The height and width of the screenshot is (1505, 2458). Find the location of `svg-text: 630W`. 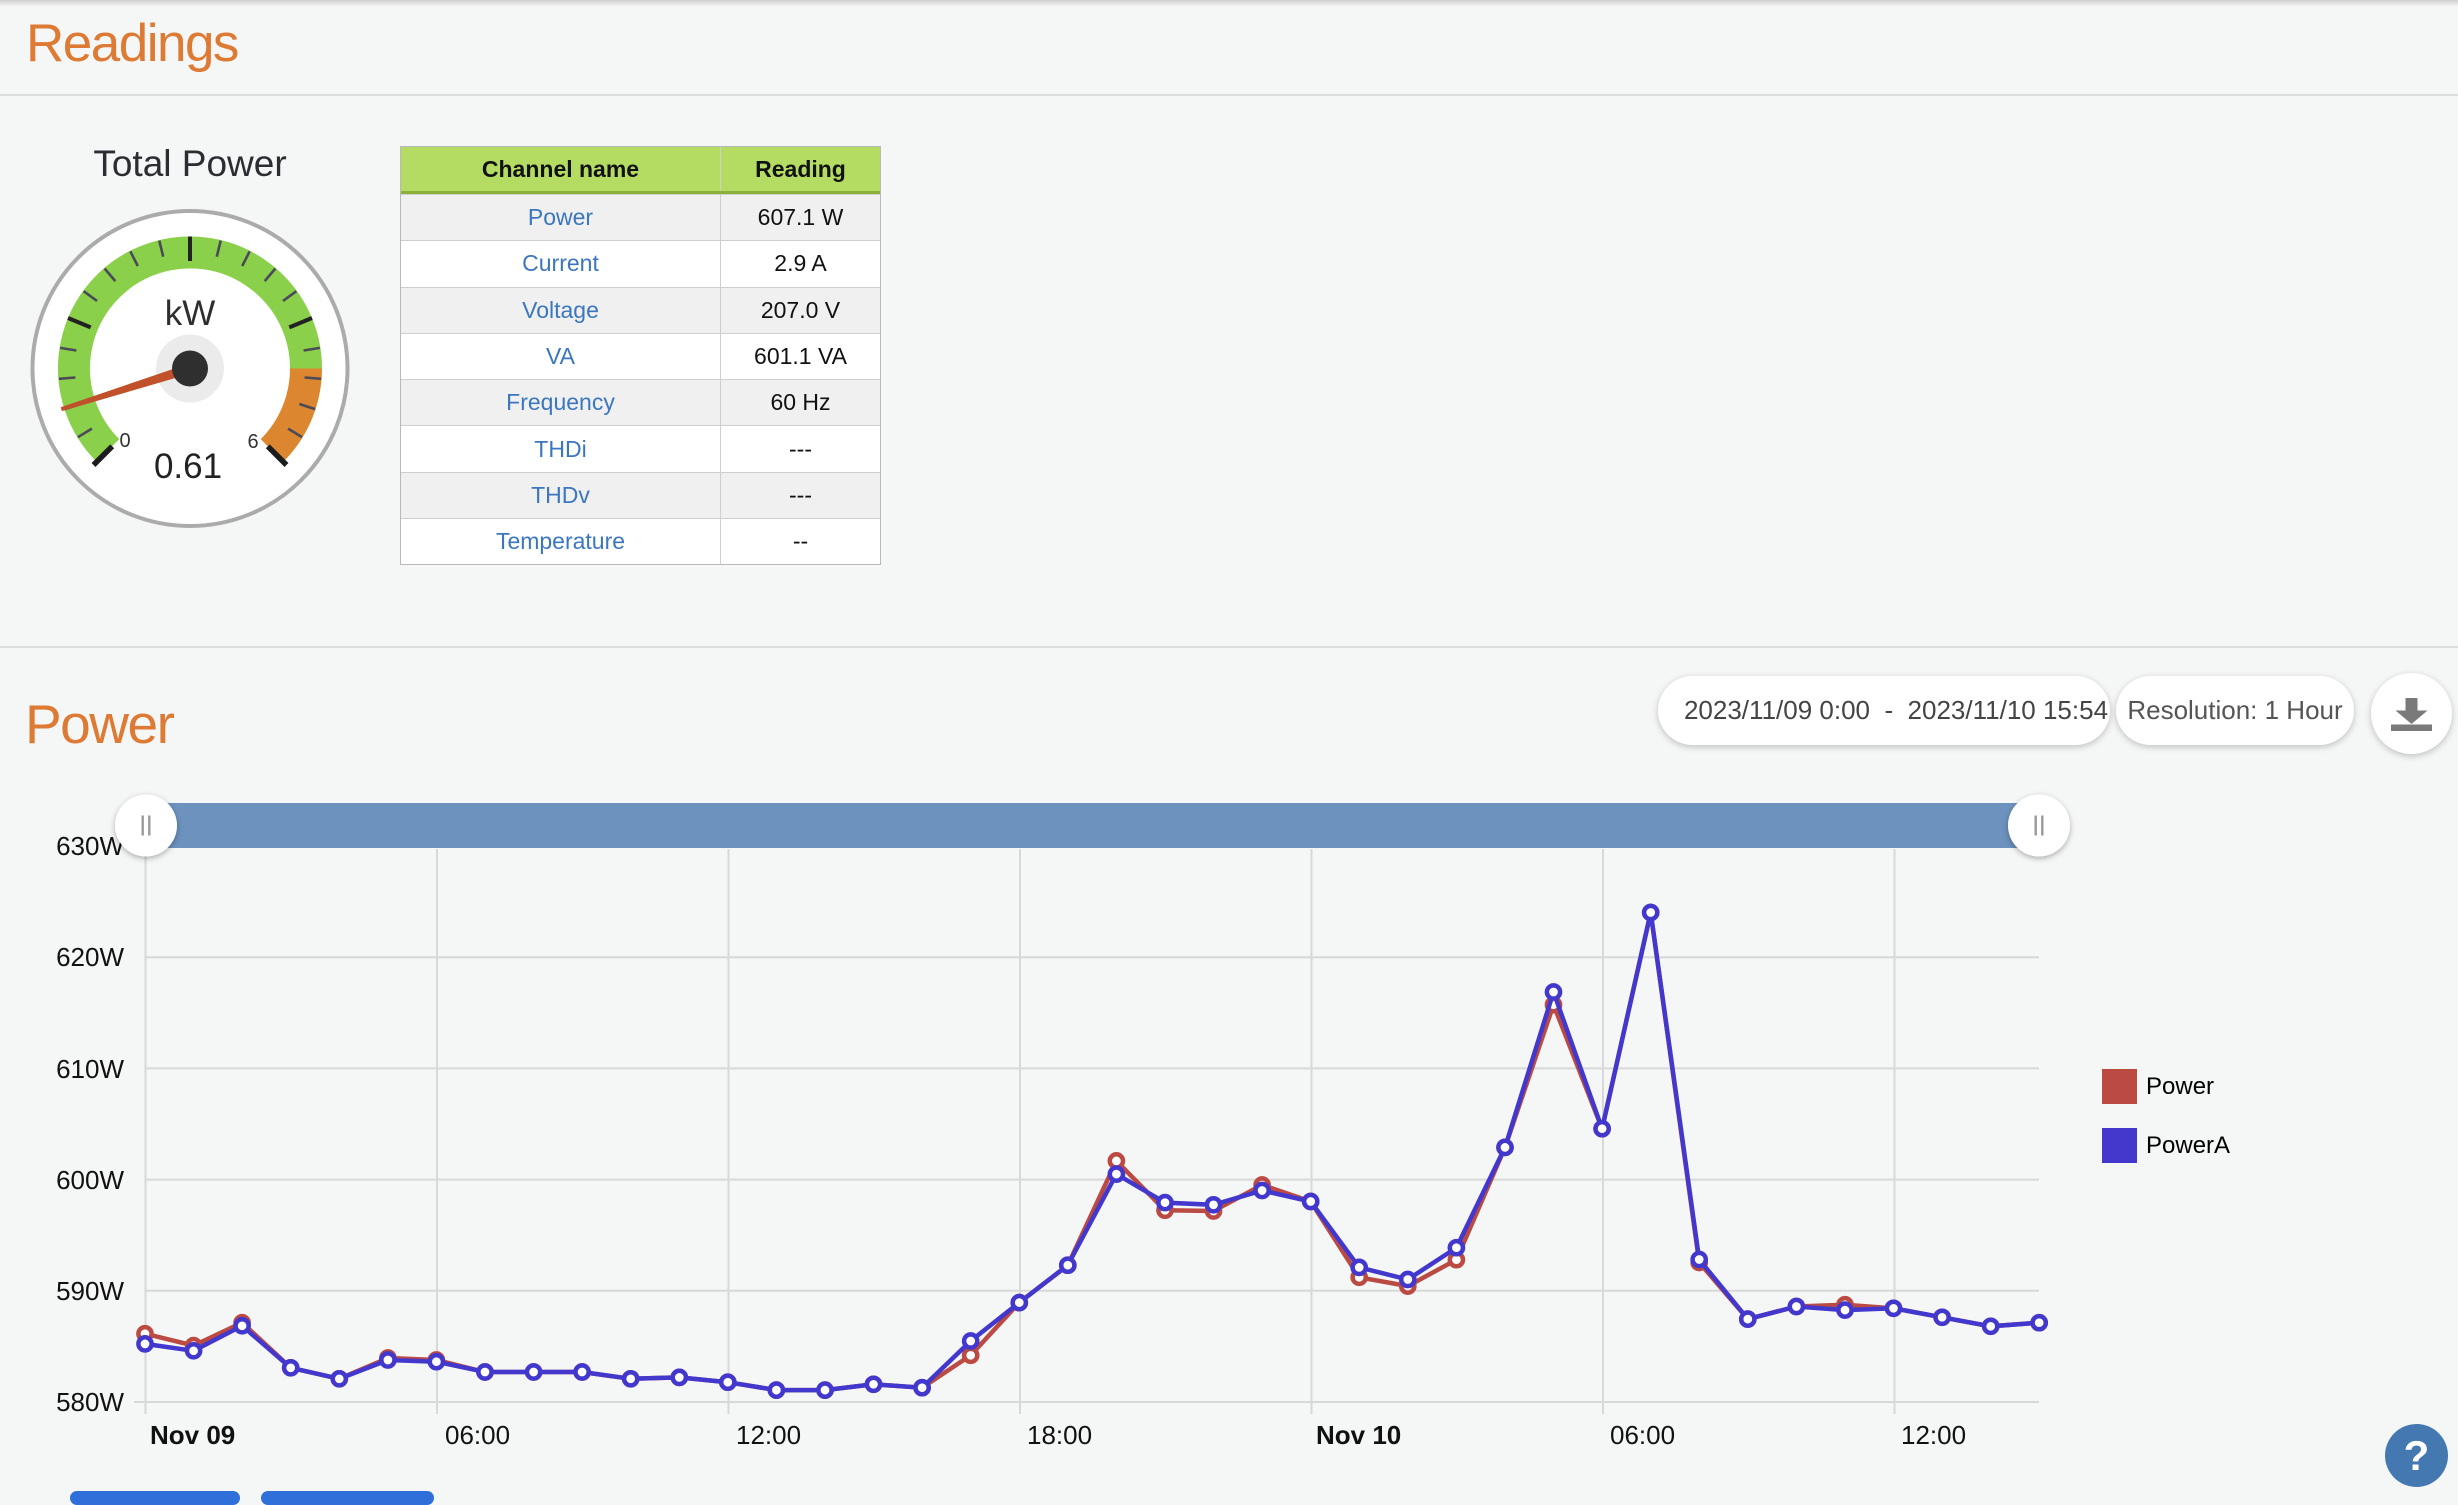

svg-text: 630W is located at coordinates (90, 846).